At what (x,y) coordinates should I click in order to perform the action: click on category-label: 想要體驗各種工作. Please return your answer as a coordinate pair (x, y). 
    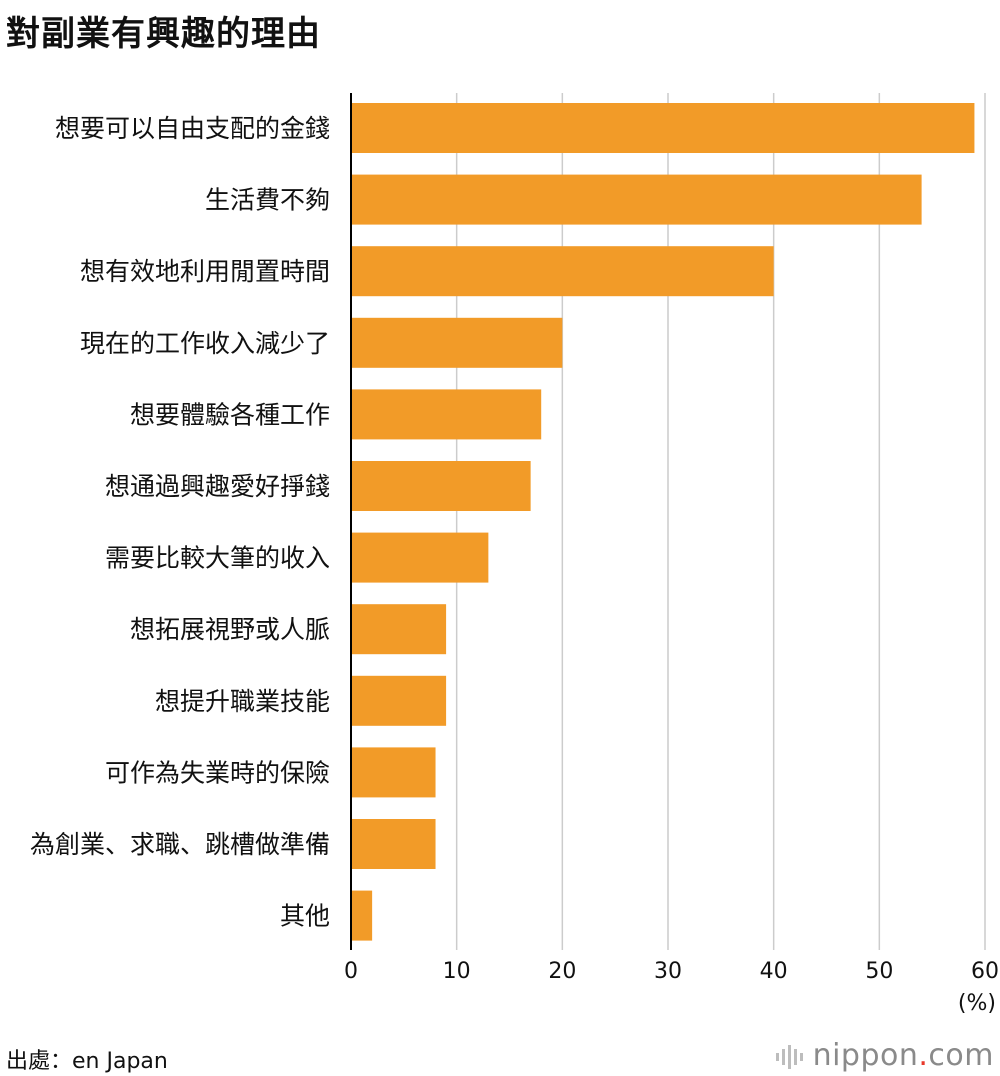
    Looking at the image, I should click on (230, 414).